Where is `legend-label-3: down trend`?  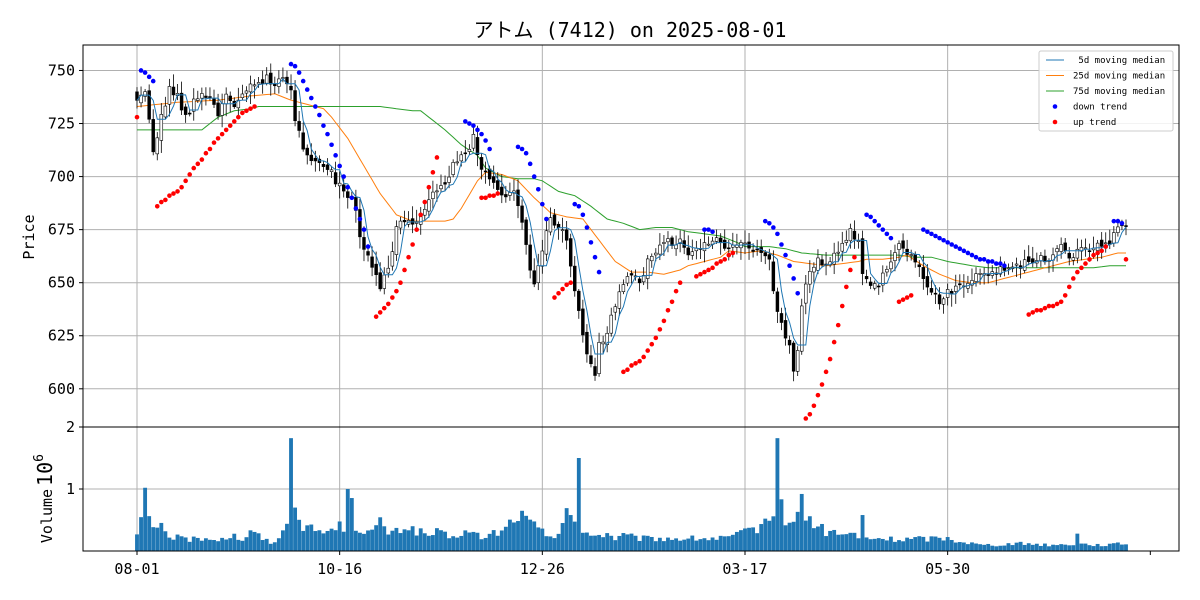
legend-label-3: down trend is located at coordinates (1100, 108).